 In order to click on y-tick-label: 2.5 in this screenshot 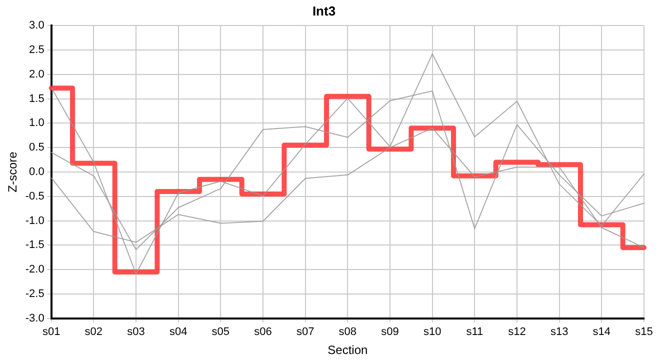, I will do `click(36, 50)`.